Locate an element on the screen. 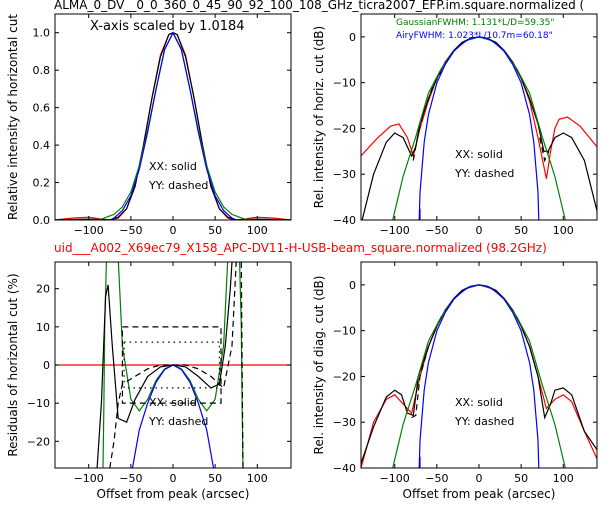 The height and width of the screenshot is (511, 607). series-line-black-solid is located at coordinates (165, 365).